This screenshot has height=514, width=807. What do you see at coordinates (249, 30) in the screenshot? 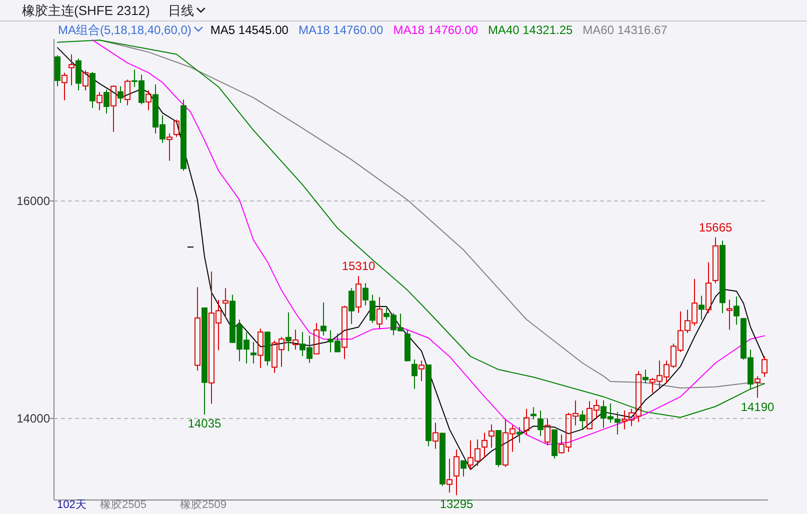
I see `text: MA5 14545.00` at bounding box center [249, 30].